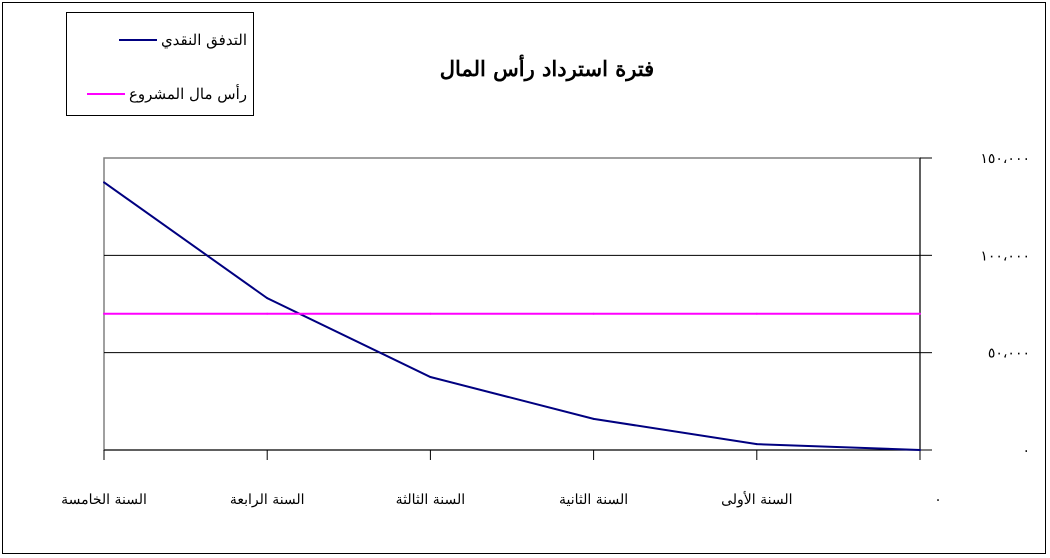  Describe the element at coordinates (1005, 256) in the screenshot. I see `y-tick-label-2: ١٠٠،٠٠٠` at that location.